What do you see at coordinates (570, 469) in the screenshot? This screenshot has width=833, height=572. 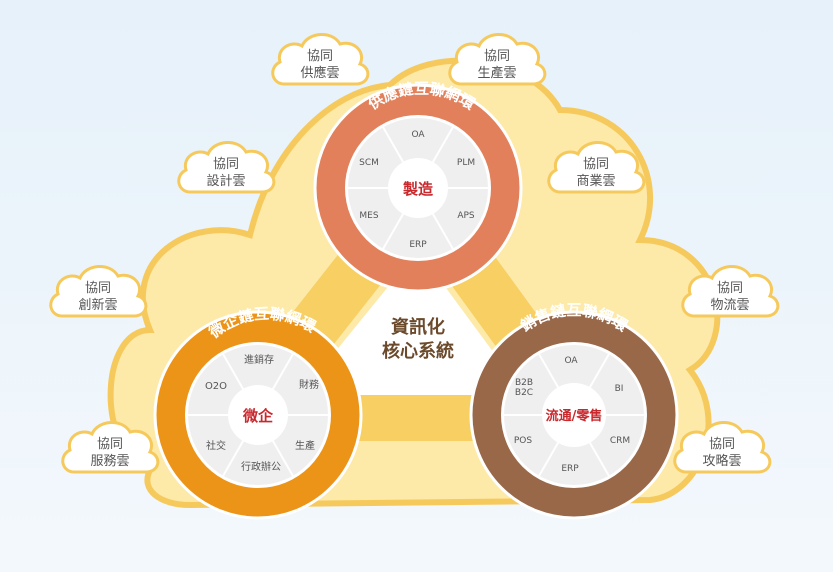 I see `sales-segment-erp: ERP` at bounding box center [570, 469].